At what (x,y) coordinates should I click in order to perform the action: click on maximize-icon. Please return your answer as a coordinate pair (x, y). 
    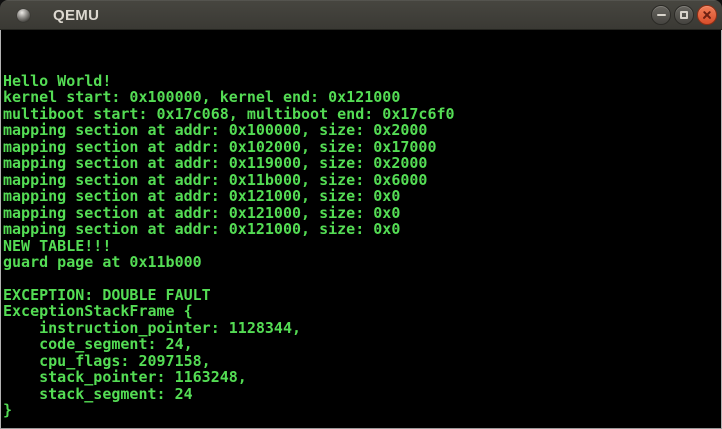
    Looking at the image, I should click on (684, 15).